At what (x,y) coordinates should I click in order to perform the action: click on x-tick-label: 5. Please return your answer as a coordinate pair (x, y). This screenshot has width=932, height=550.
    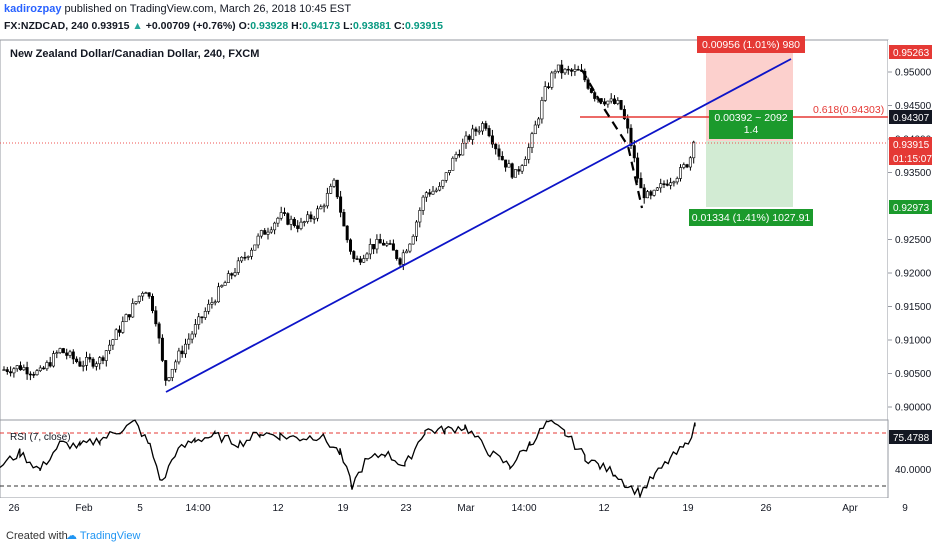
    Looking at the image, I should click on (140, 508).